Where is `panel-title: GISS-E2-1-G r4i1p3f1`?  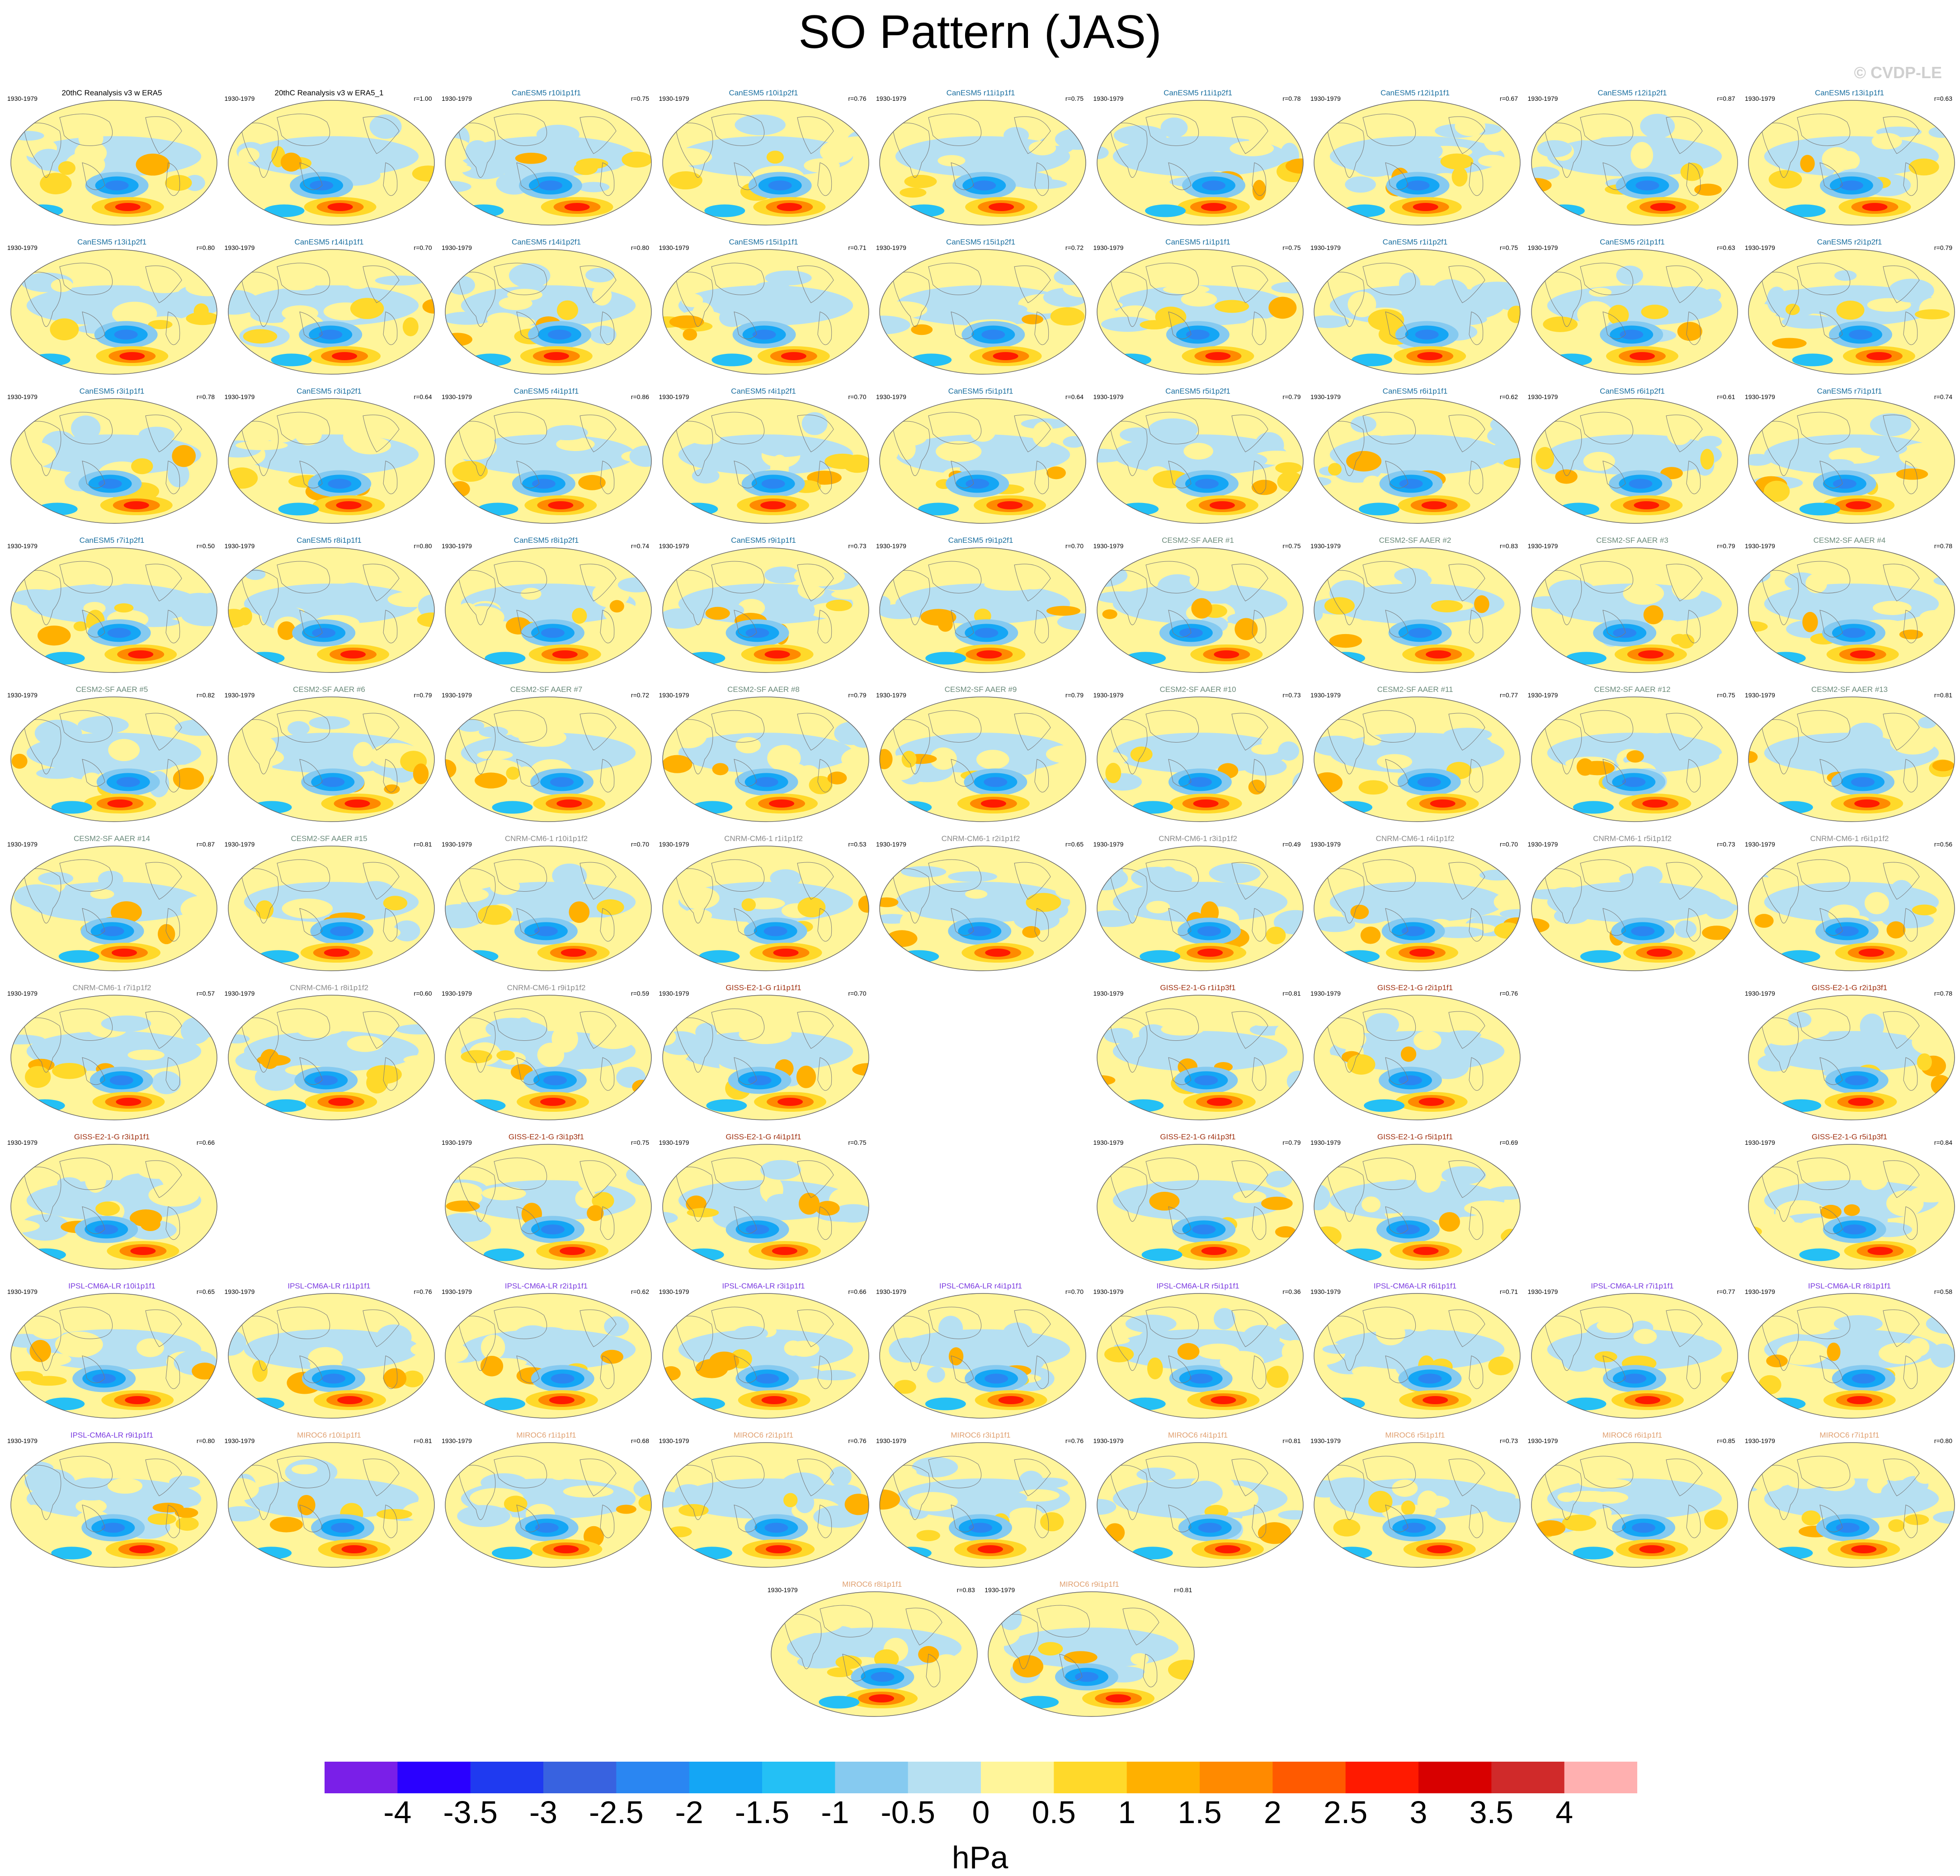 panel-title: GISS-E2-1-G r4i1p3f1 is located at coordinates (1198, 1137).